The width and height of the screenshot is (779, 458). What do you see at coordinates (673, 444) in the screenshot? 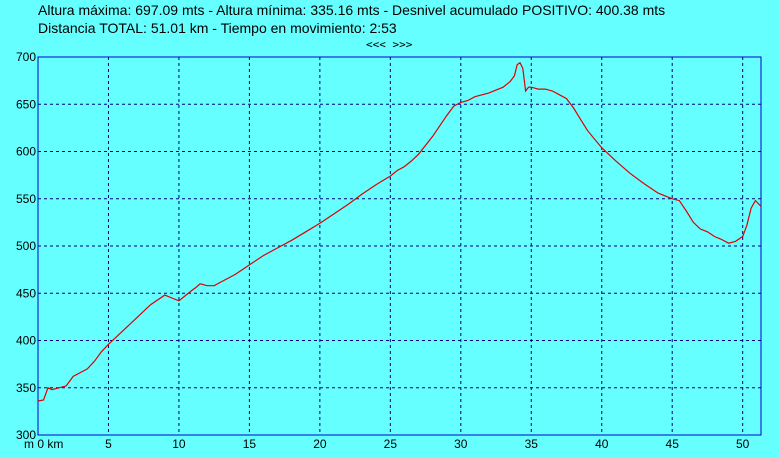
I see `x-tick-label: 45` at bounding box center [673, 444].